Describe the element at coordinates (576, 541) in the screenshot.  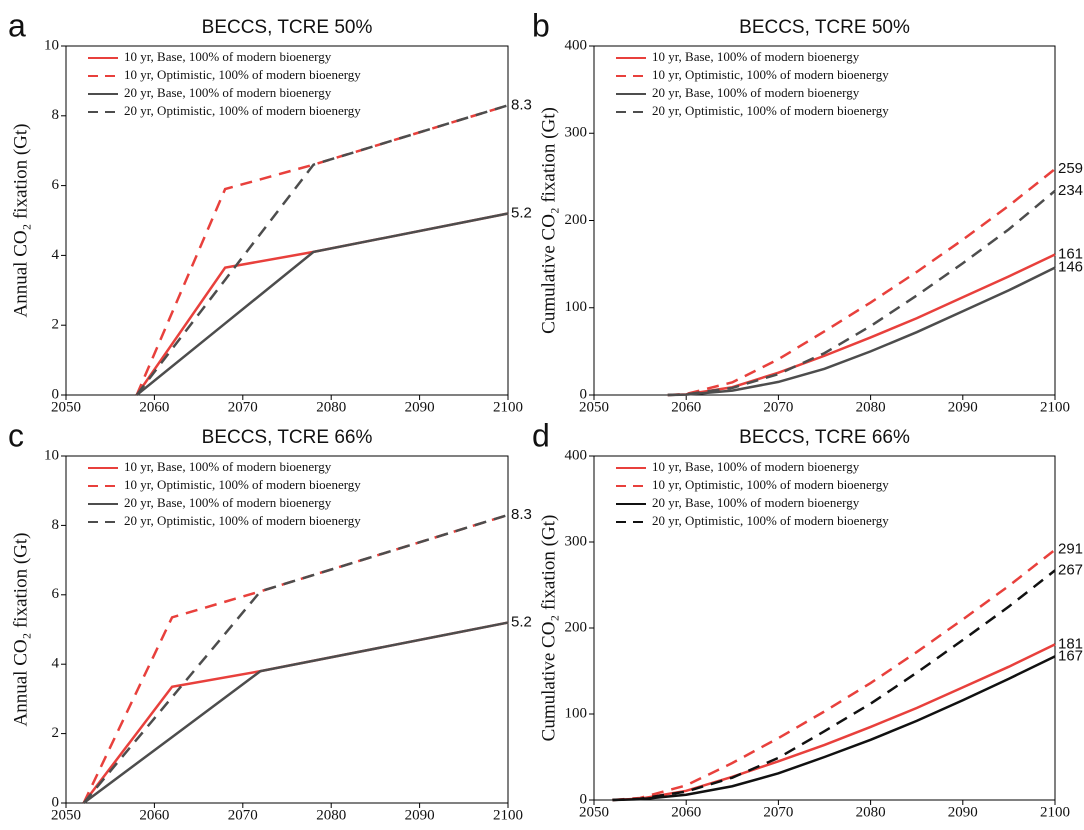
I see `y-tick-label: 300` at that location.